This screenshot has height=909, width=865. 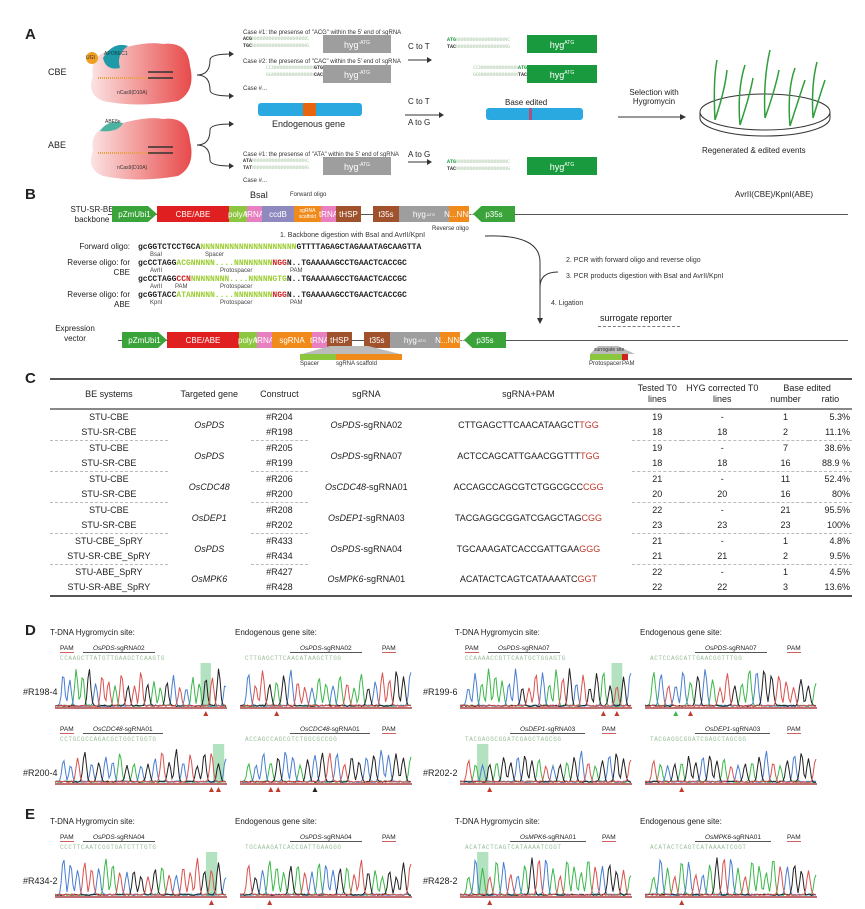 What do you see at coordinates (830, 433) in the screenshot?
I see `edited-ratio-cell: 11.1%` at bounding box center [830, 433].